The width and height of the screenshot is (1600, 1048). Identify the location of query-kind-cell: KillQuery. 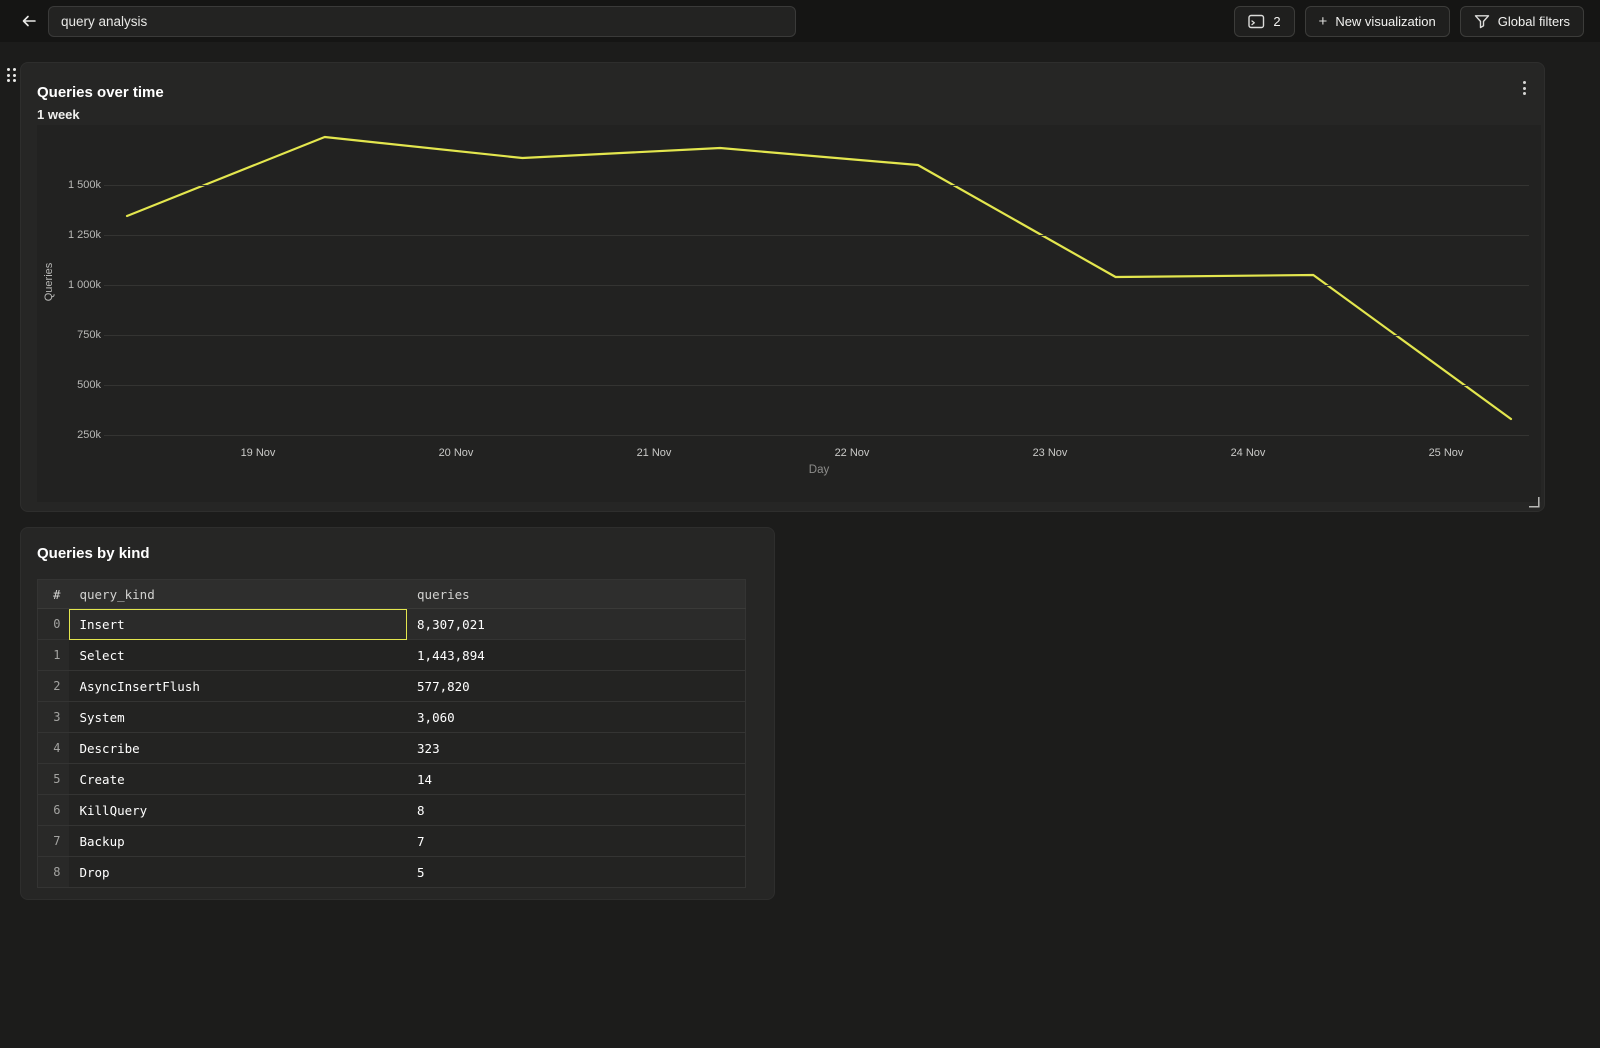
(238, 810).